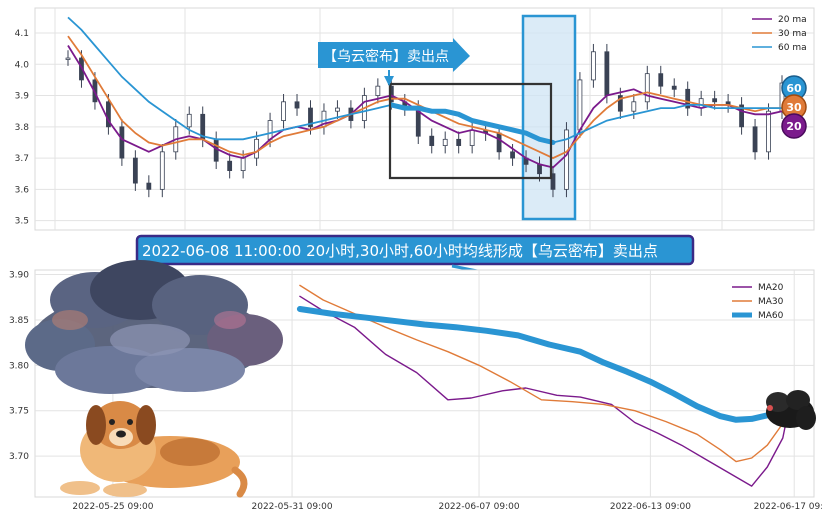 Image resolution: width=822 pixels, height=520 pixels. I want to click on bottom-x-tick-label: 2022-06-07 09:00, so click(478, 507).